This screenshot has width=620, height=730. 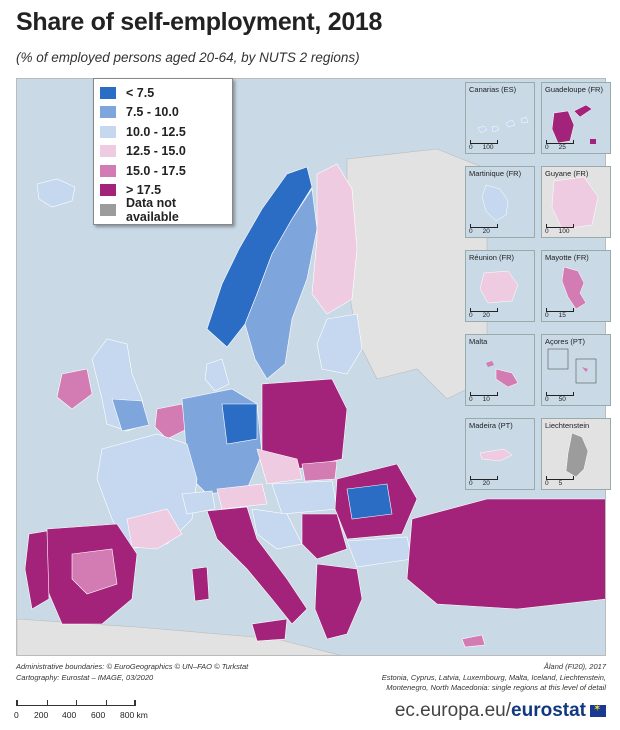 I want to click on inset-map: Malta 0 10, so click(x=500, y=370).